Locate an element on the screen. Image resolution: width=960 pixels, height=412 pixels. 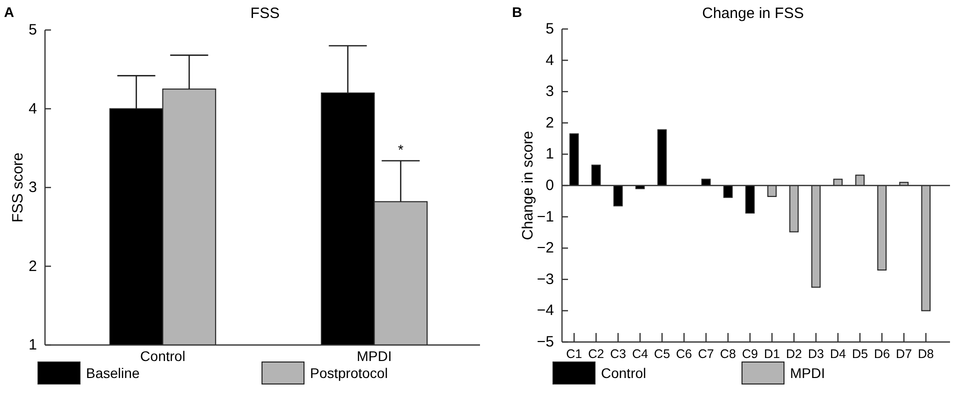
y-tick-label: 0 is located at coordinates (550, 185).